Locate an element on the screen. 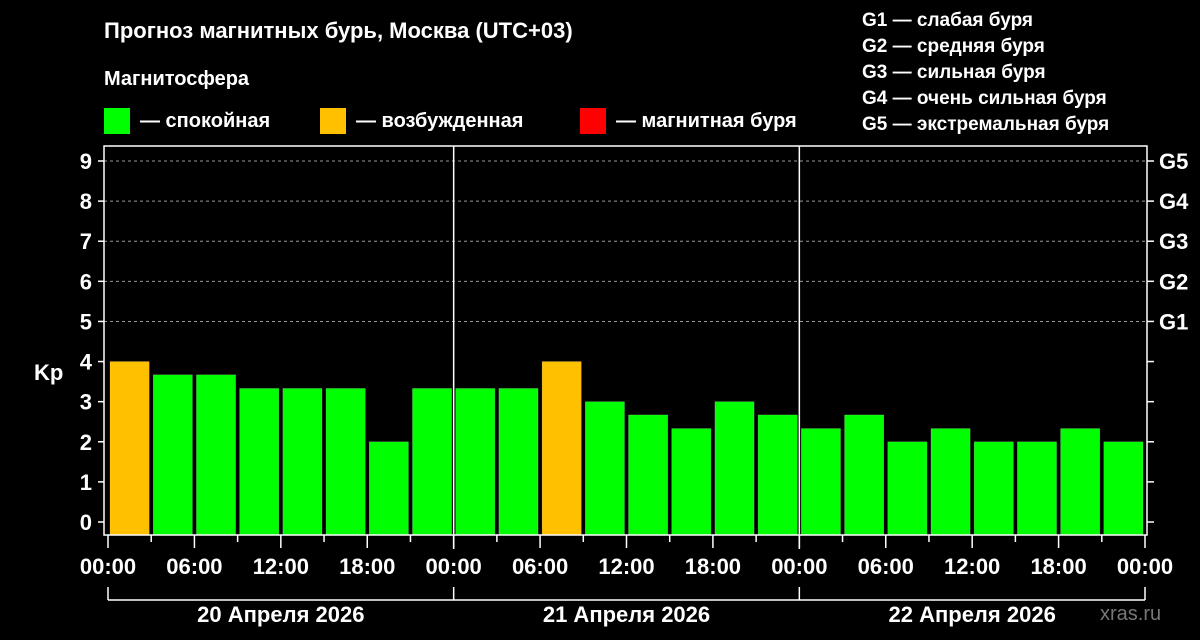  g-legend-3: G3 — сильная буря is located at coordinates (954, 72).